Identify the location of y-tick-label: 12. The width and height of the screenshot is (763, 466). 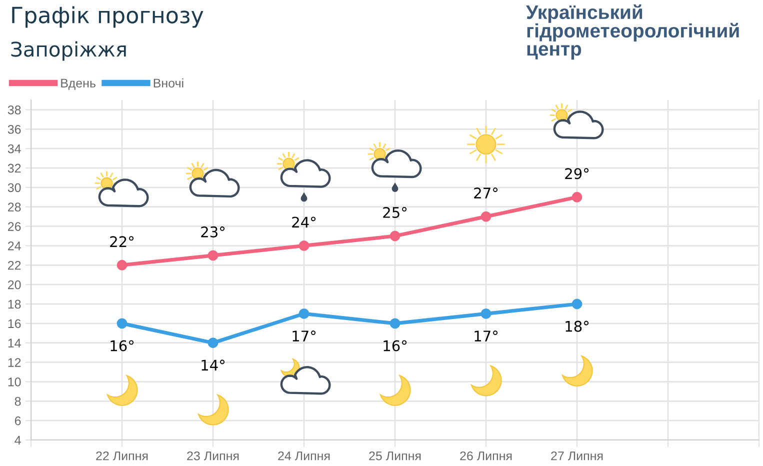
(14, 362).